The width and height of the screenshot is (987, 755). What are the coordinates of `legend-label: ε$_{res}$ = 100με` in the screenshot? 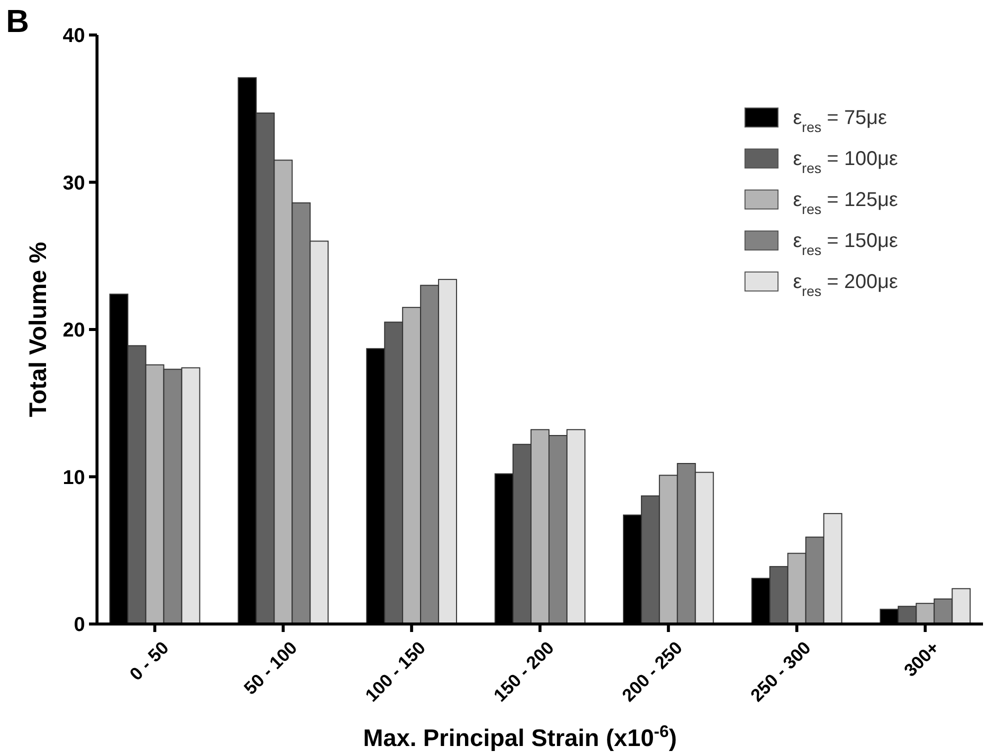 It's located at (845, 162).